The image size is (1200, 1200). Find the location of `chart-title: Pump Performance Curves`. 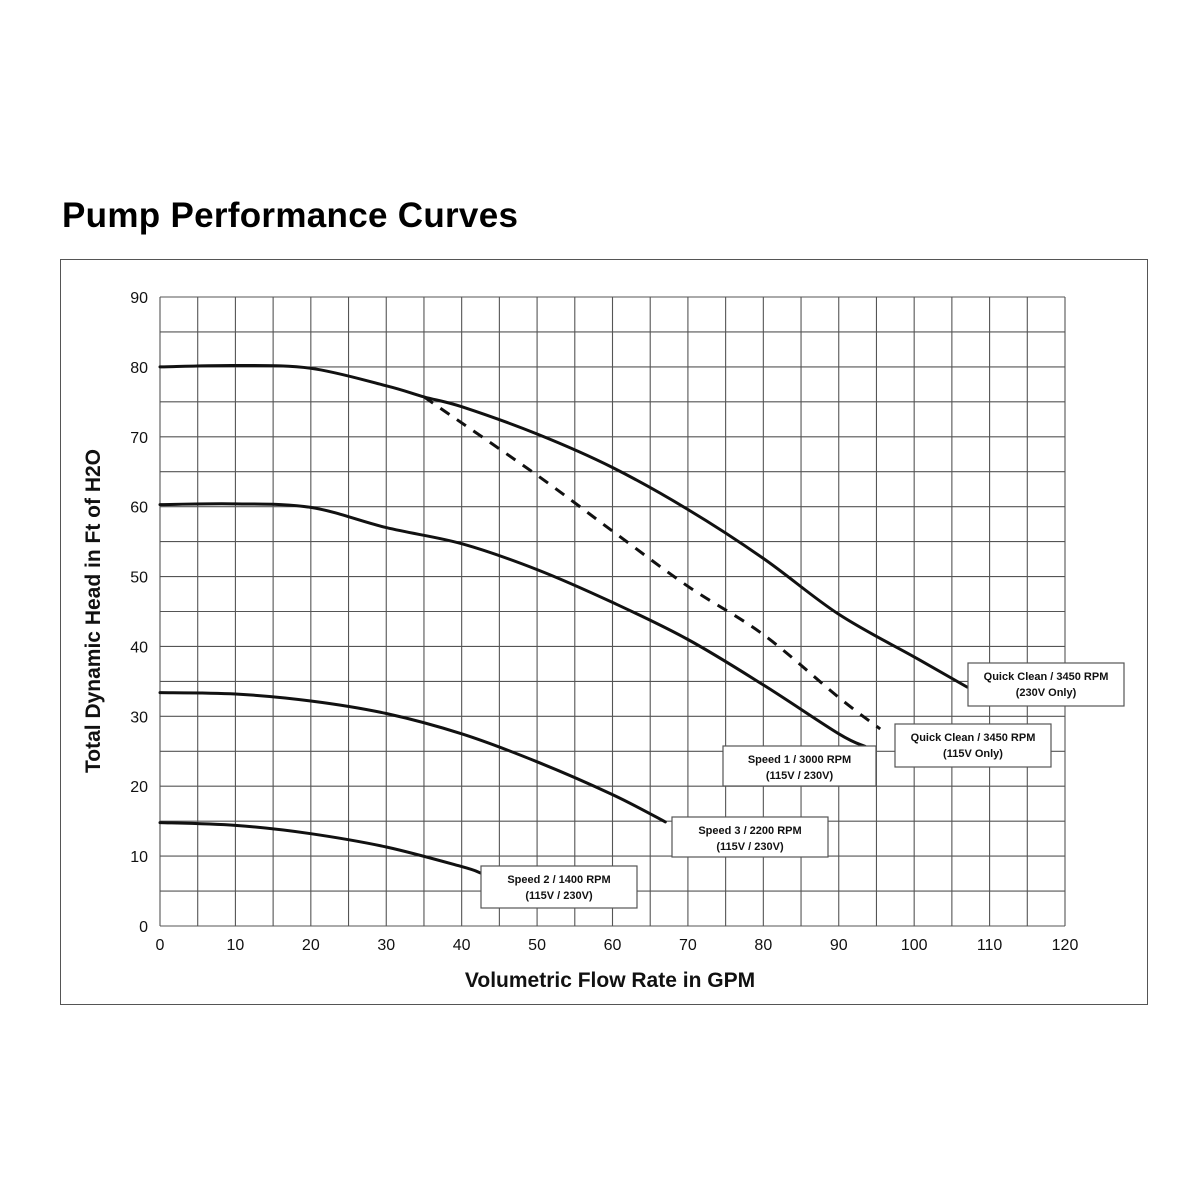

chart-title: Pump Performance Curves is located at coordinates (290, 215).